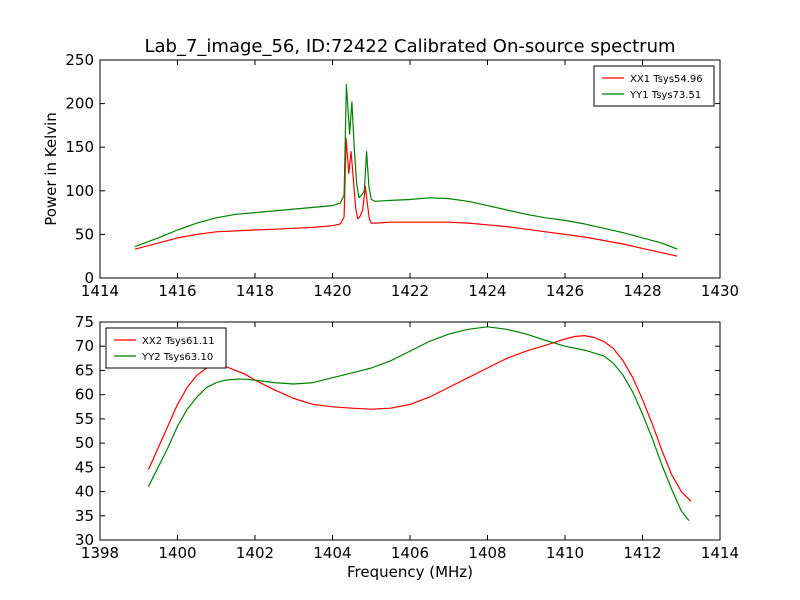 This screenshot has height=600, width=800. Describe the element at coordinates (720, 553) in the screenshot. I see `bottom-x-tick-label: 1414` at that location.